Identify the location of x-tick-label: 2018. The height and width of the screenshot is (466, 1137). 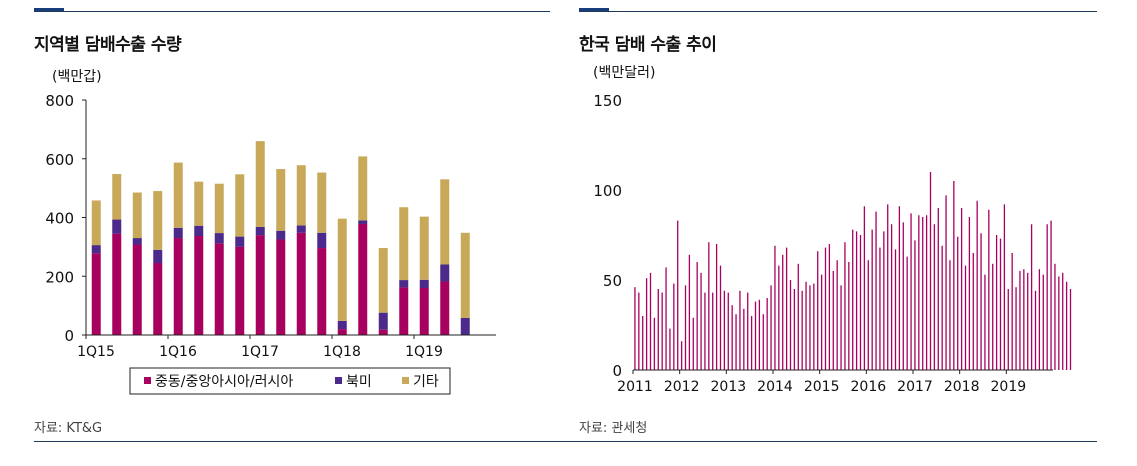
(962, 387).